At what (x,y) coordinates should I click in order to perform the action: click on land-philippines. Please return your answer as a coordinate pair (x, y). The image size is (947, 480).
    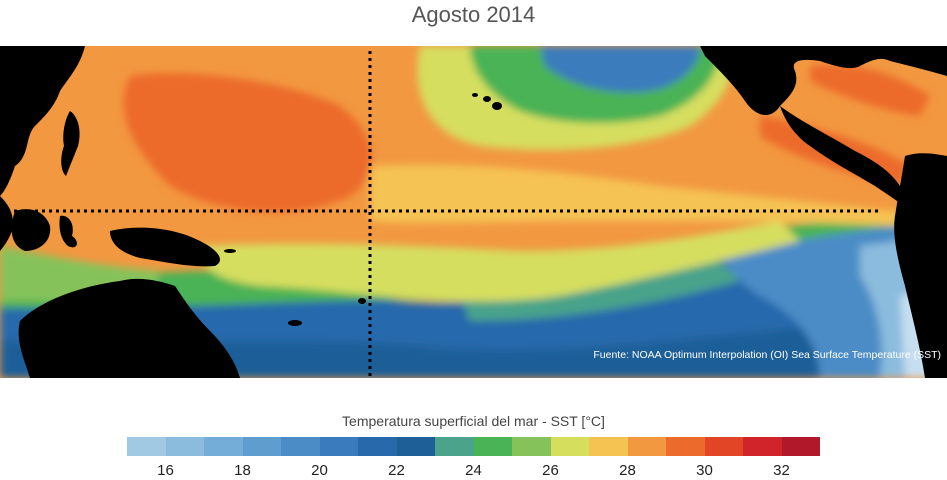
    Looking at the image, I should click on (70, 143).